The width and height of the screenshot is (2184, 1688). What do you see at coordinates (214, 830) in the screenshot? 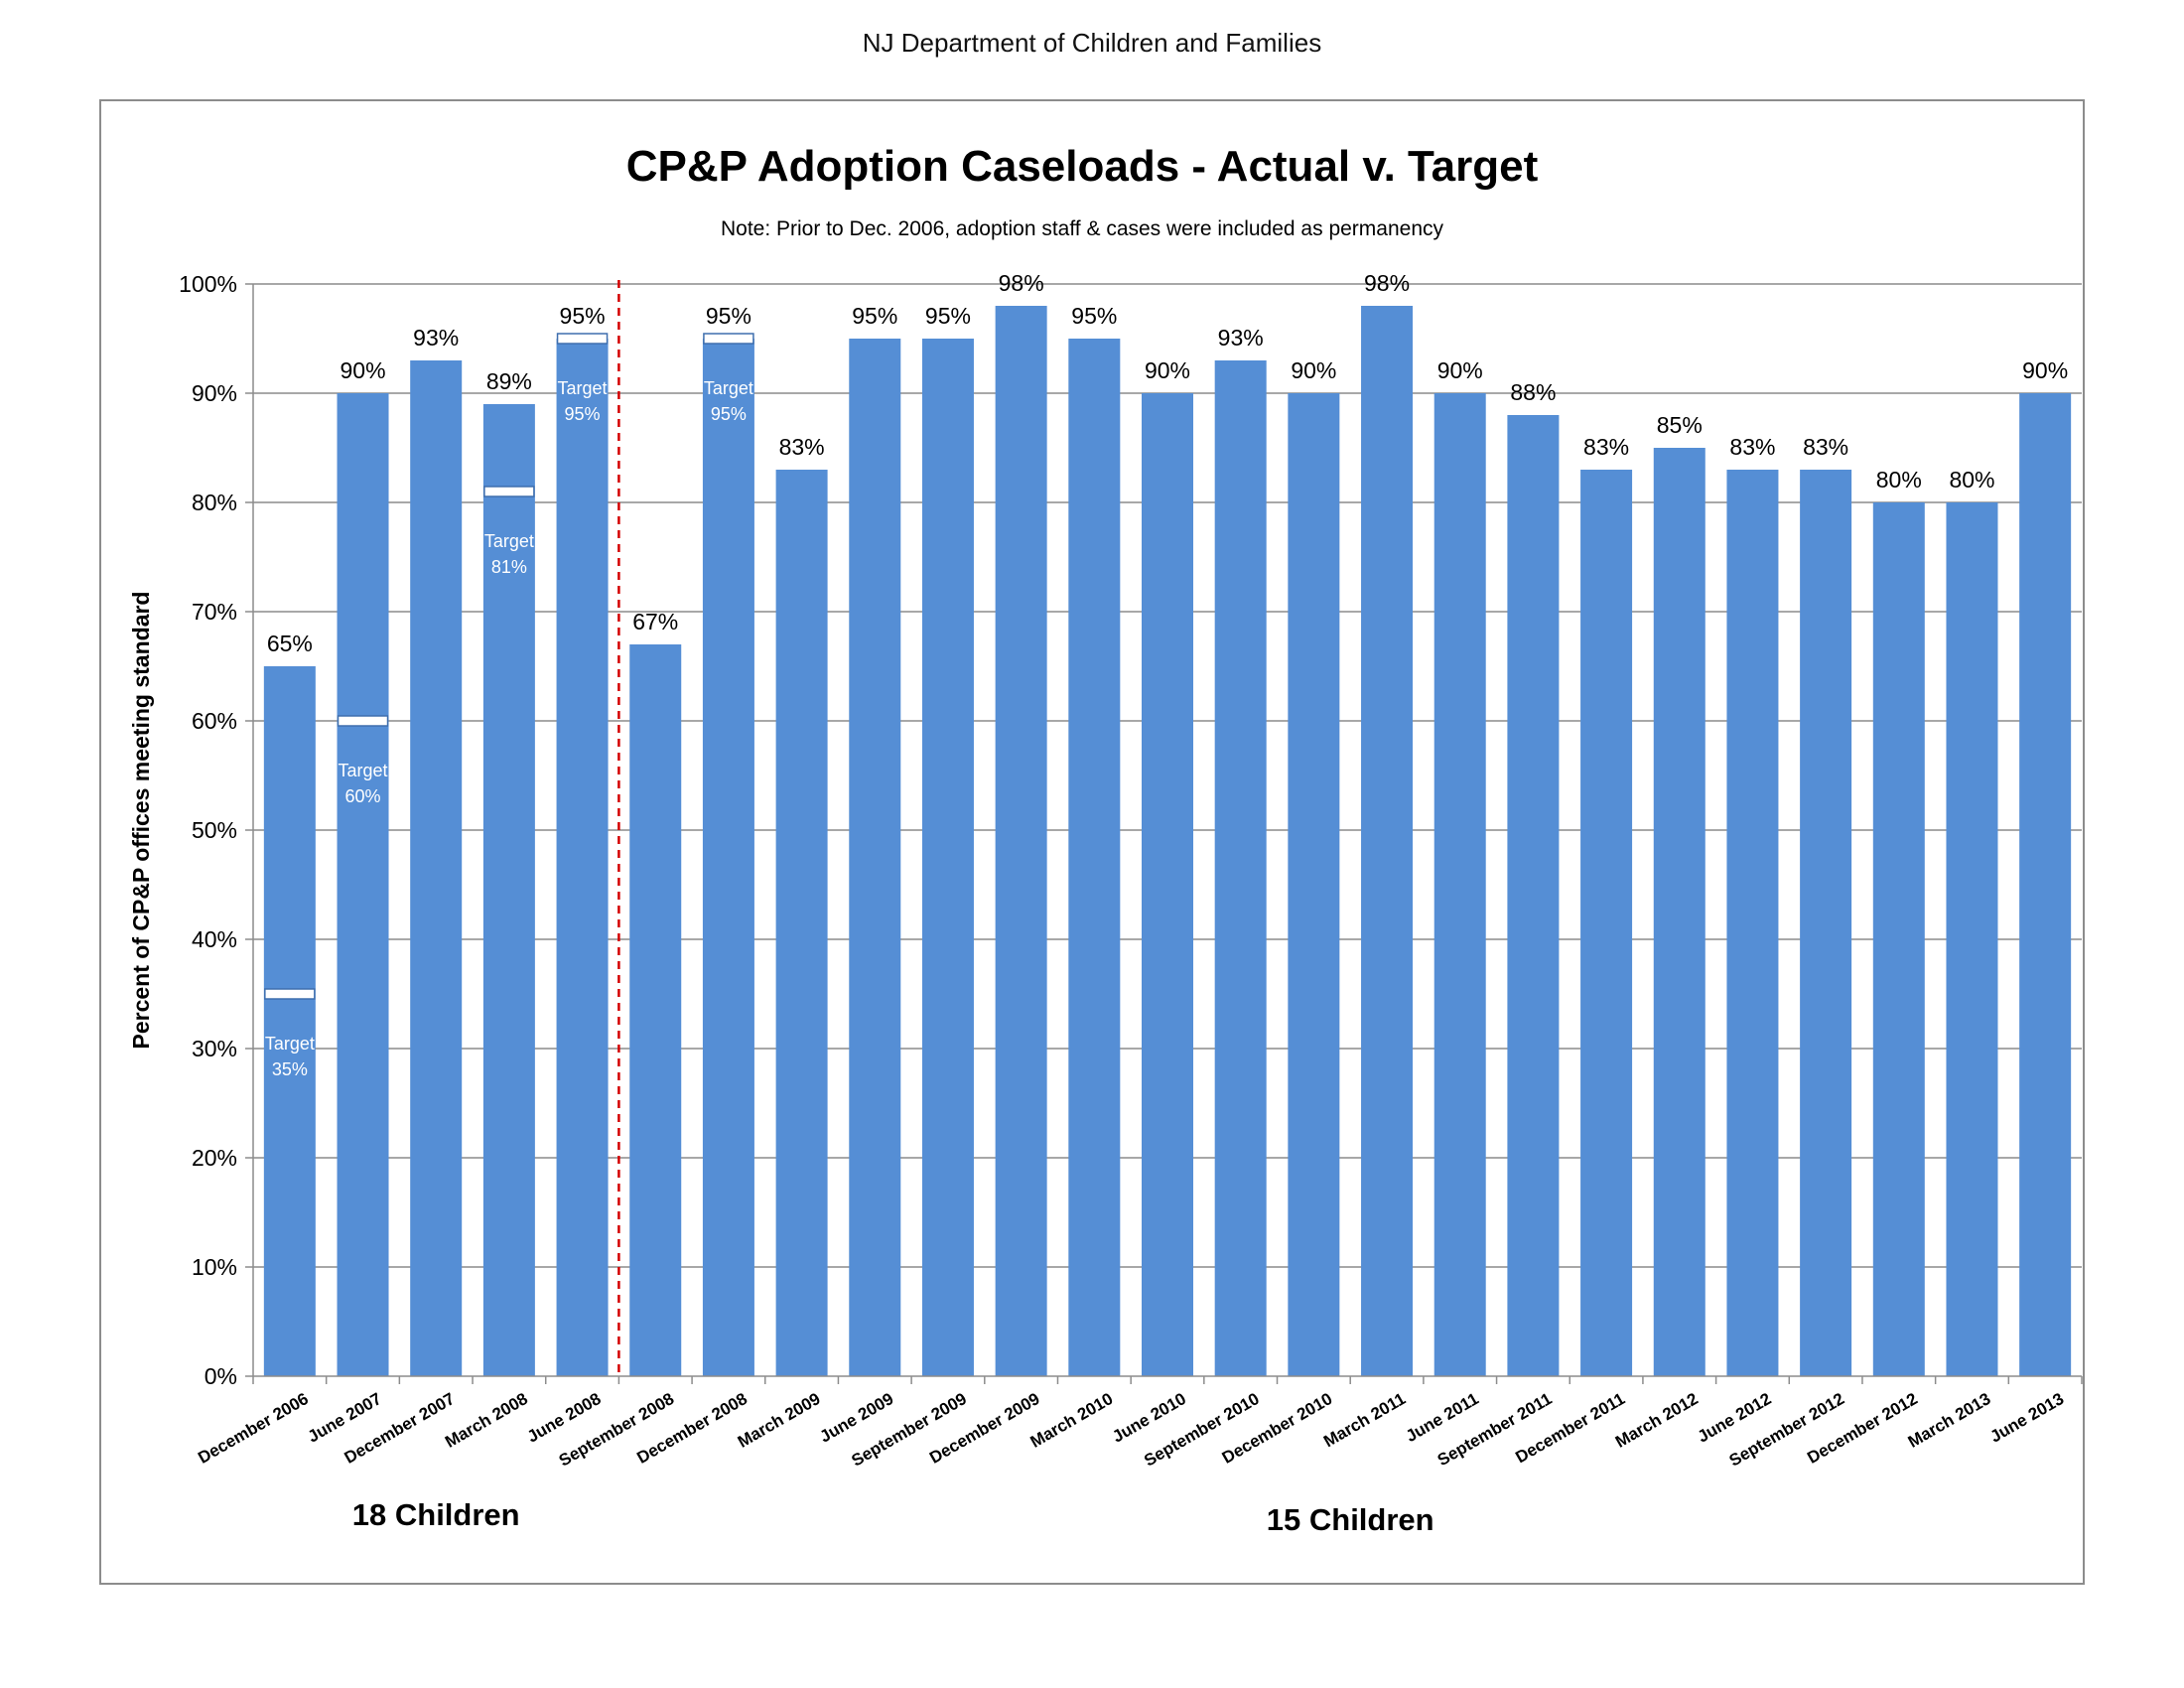
I see `y-tick-label: 50%` at bounding box center [214, 830].